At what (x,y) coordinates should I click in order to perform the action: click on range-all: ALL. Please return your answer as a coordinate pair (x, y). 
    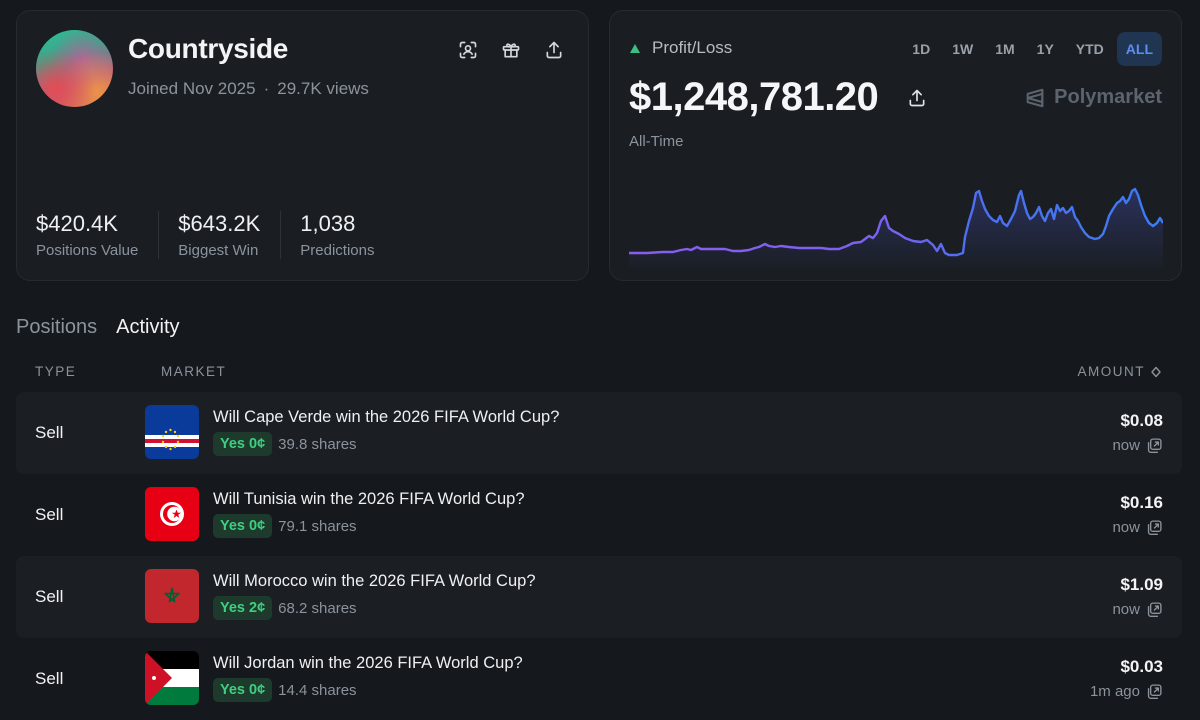
    Looking at the image, I should click on (1139, 49).